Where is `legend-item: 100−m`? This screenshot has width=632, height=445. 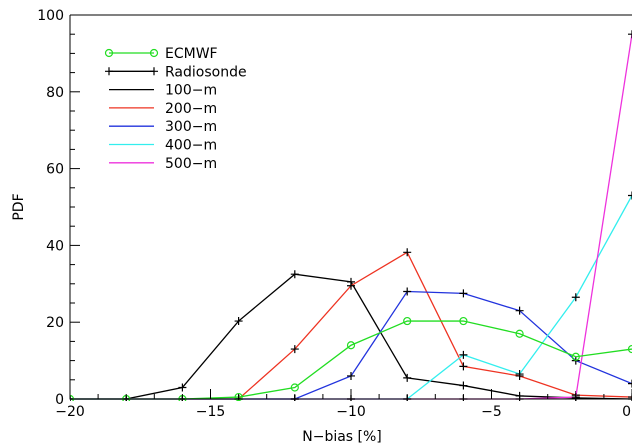 legend-item: 100−m is located at coordinates (163, 91).